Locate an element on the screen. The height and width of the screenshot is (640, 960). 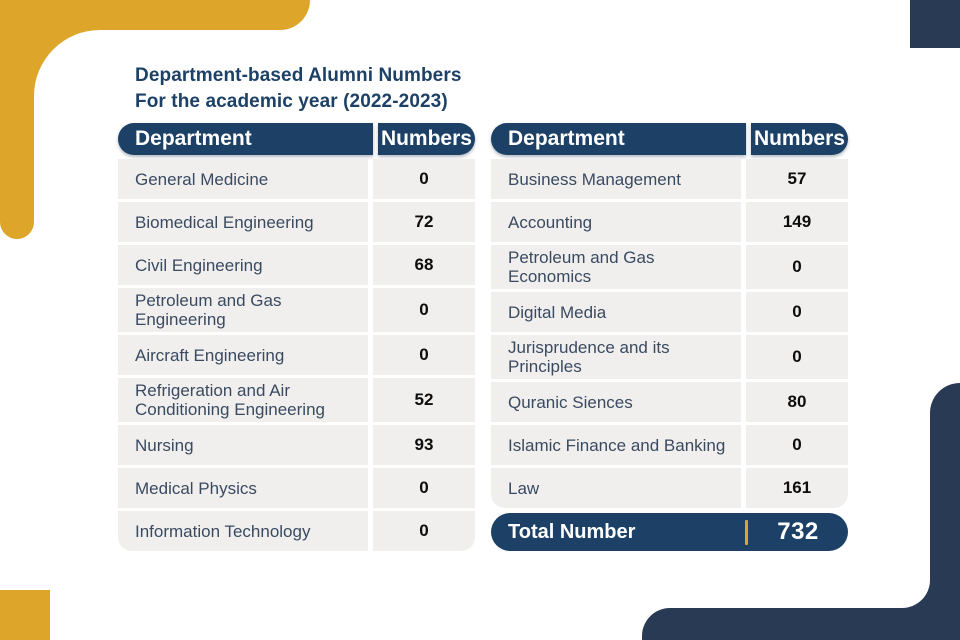
total-divider is located at coordinates (746, 532).